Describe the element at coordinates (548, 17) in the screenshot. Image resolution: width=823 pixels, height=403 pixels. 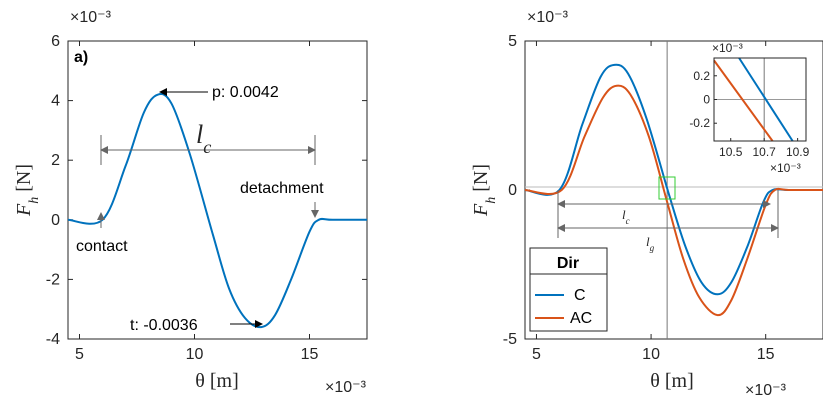
I see `axes-b-y-multiplier: ×10⁻³` at that location.